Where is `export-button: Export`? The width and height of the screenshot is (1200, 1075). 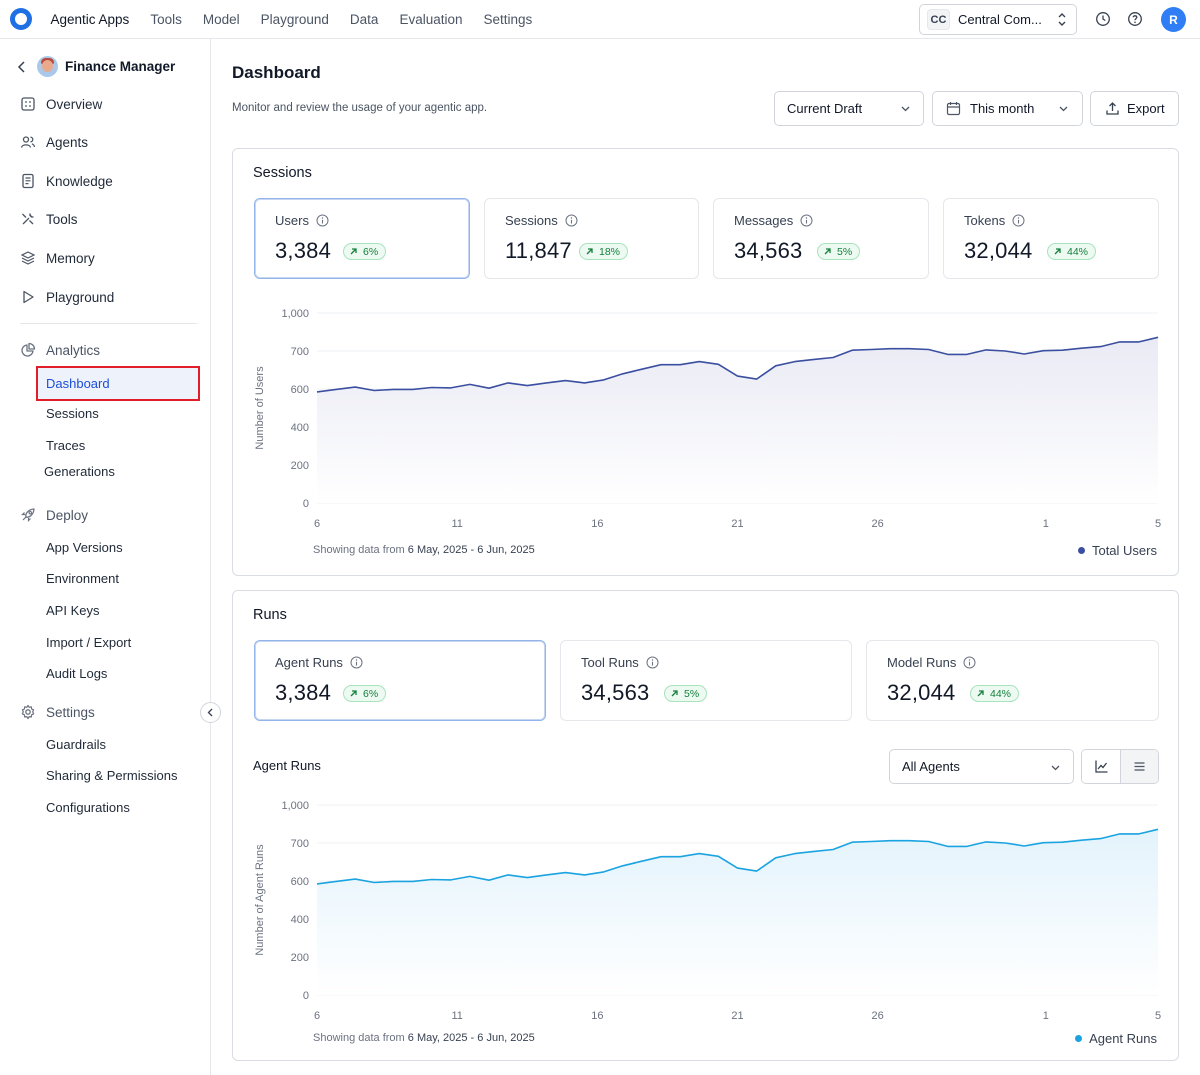
export-button: Export is located at coordinates (1134, 108).